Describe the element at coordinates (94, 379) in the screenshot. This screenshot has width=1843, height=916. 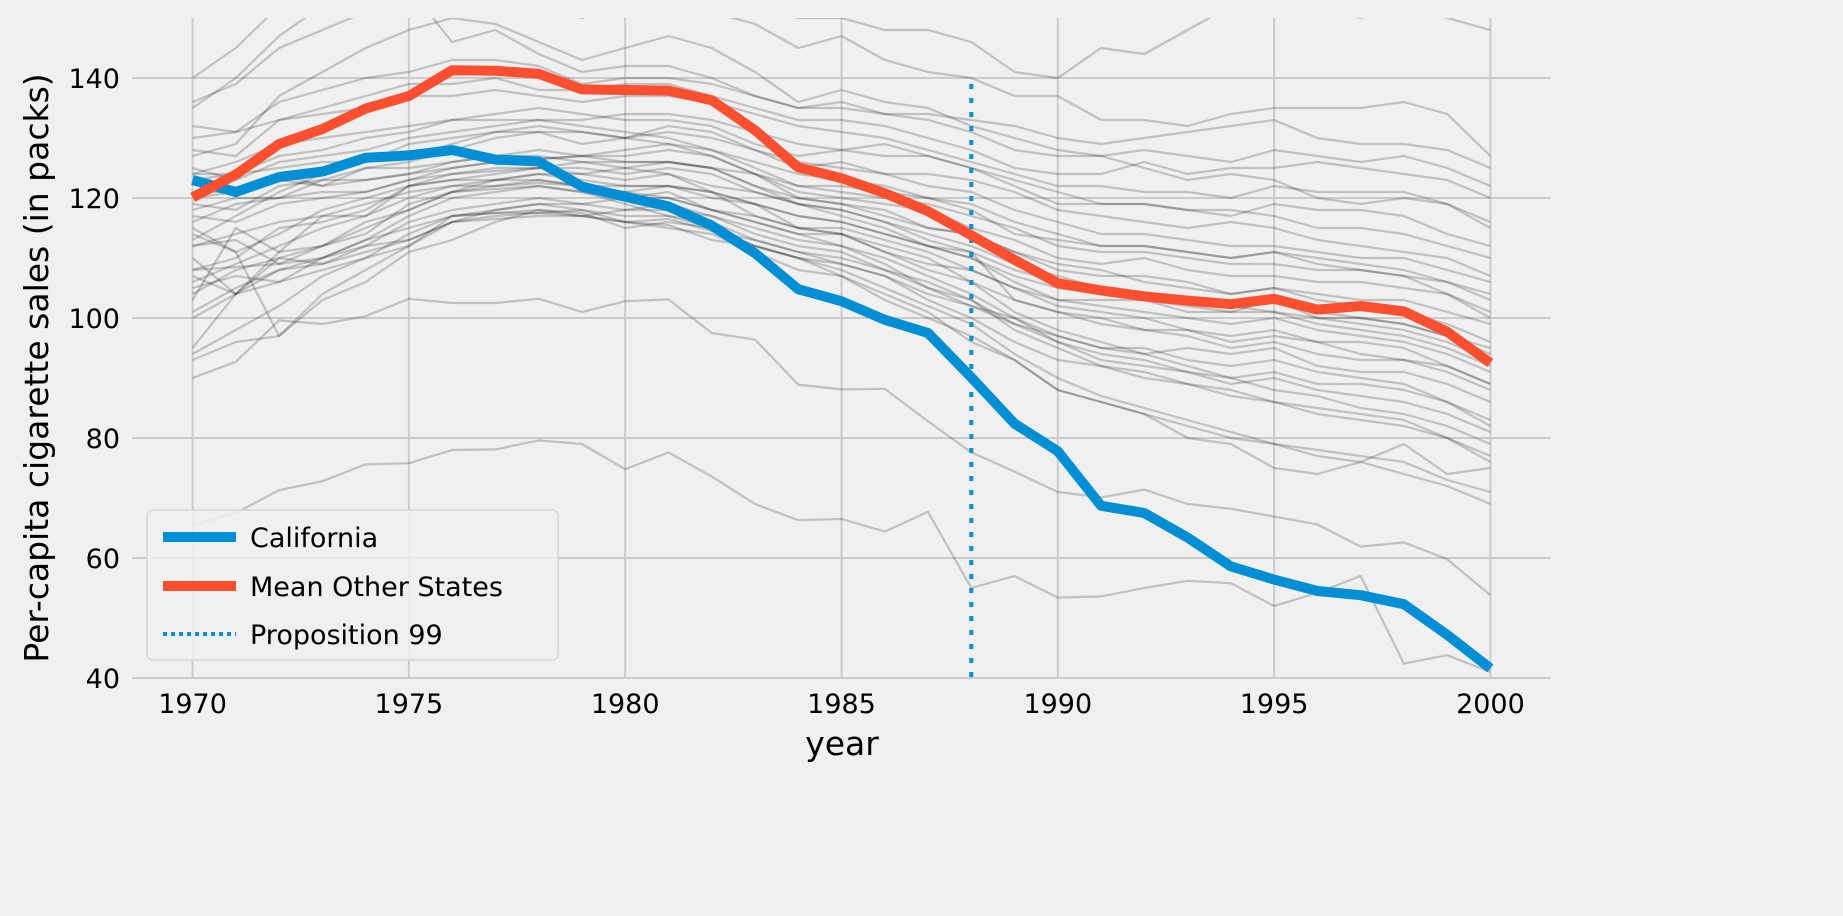
I see `y-axis-ticks: 40 60 80 100 120 140` at that location.